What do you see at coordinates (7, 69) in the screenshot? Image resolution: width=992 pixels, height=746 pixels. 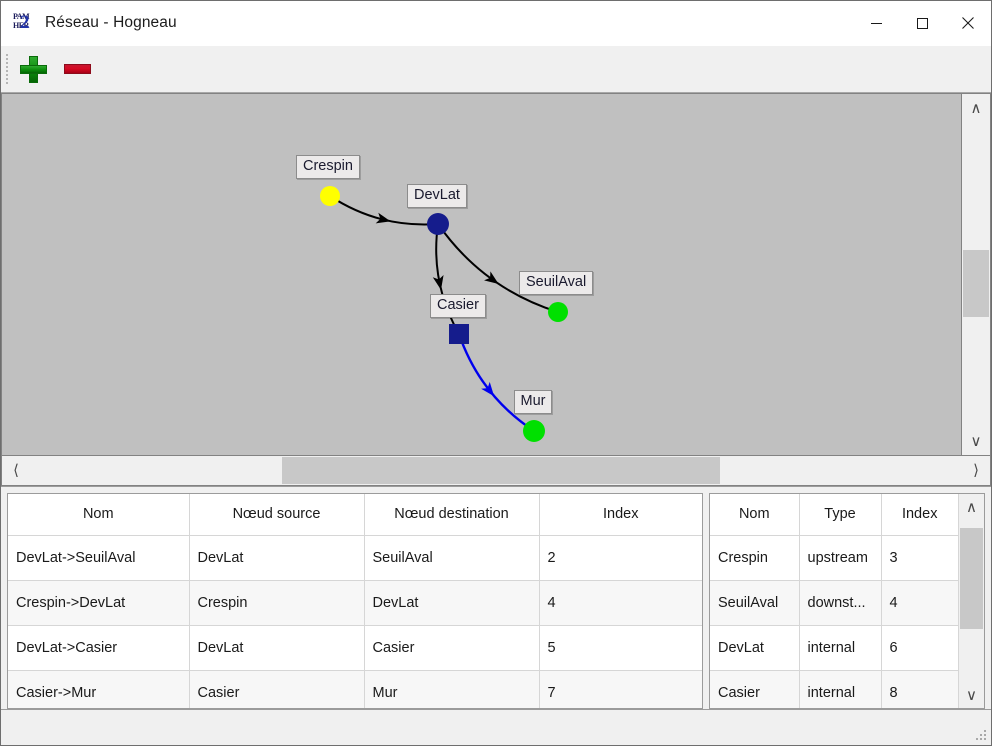 I see `toolbar-drag-handle` at bounding box center [7, 69].